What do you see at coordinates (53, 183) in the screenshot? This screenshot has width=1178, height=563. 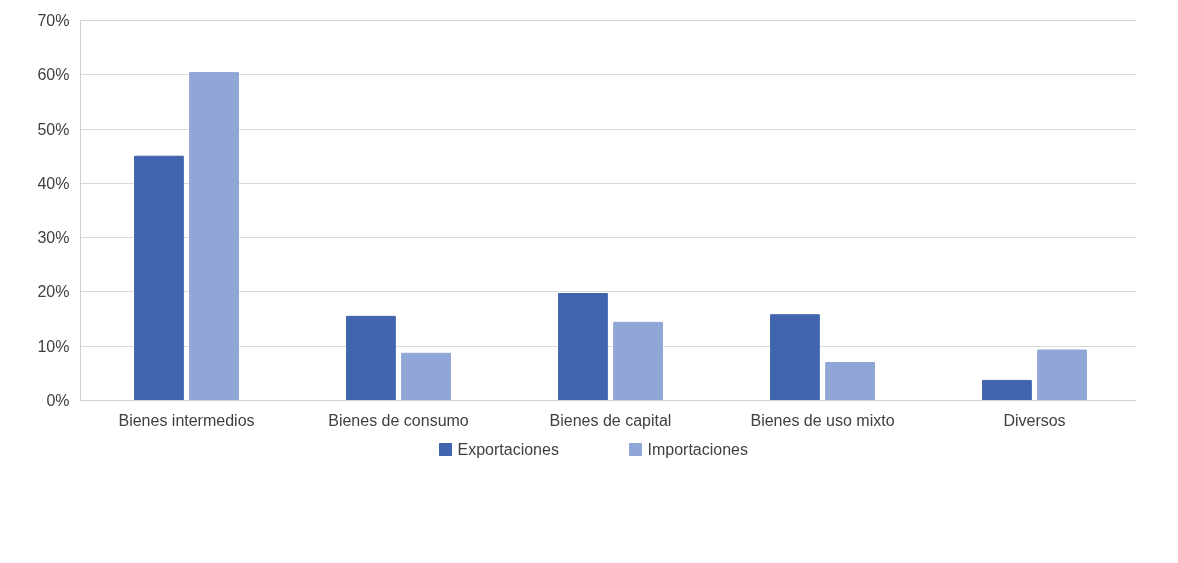 I see `y-tick-label: 40%` at bounding box center [53, 183].